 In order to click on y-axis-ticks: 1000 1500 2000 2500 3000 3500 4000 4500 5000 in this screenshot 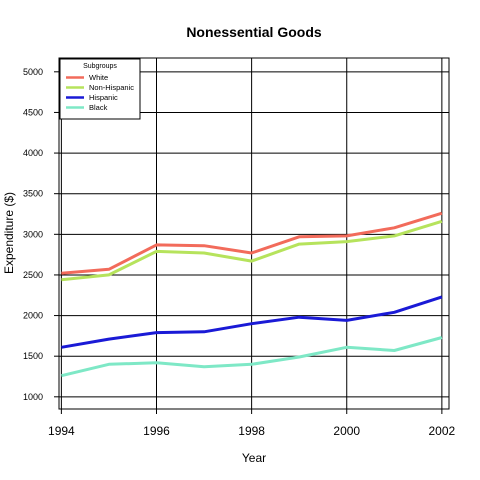, I will do `click(41, 234)`.